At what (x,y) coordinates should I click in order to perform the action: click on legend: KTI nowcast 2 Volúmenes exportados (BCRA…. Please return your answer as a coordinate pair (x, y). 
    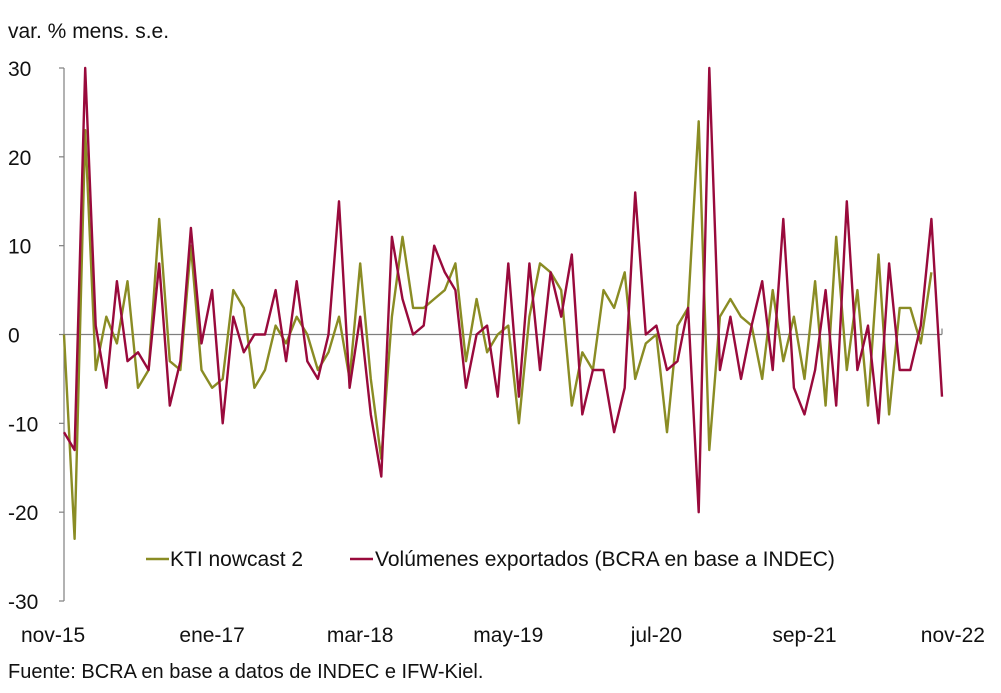
    Looking at the image, I should click on (490, 559).